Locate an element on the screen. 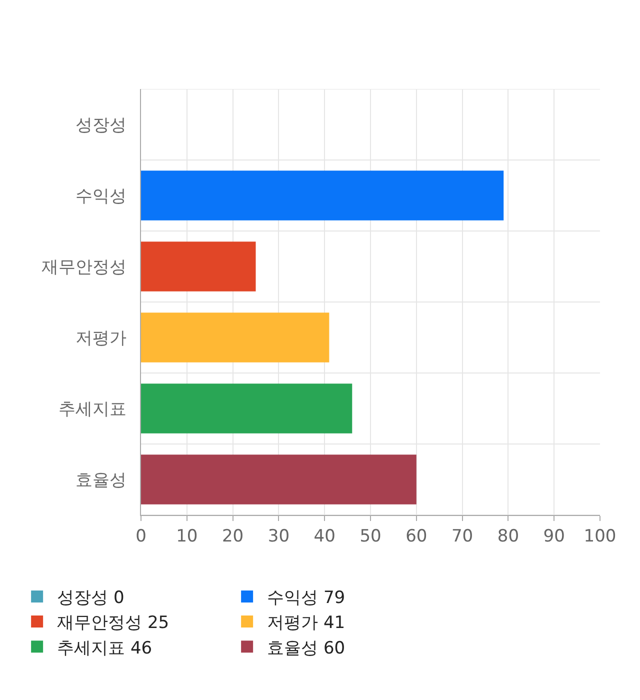 The image size is (640, 700). x-tick-label: 10 is located at coordinates (187, 536).